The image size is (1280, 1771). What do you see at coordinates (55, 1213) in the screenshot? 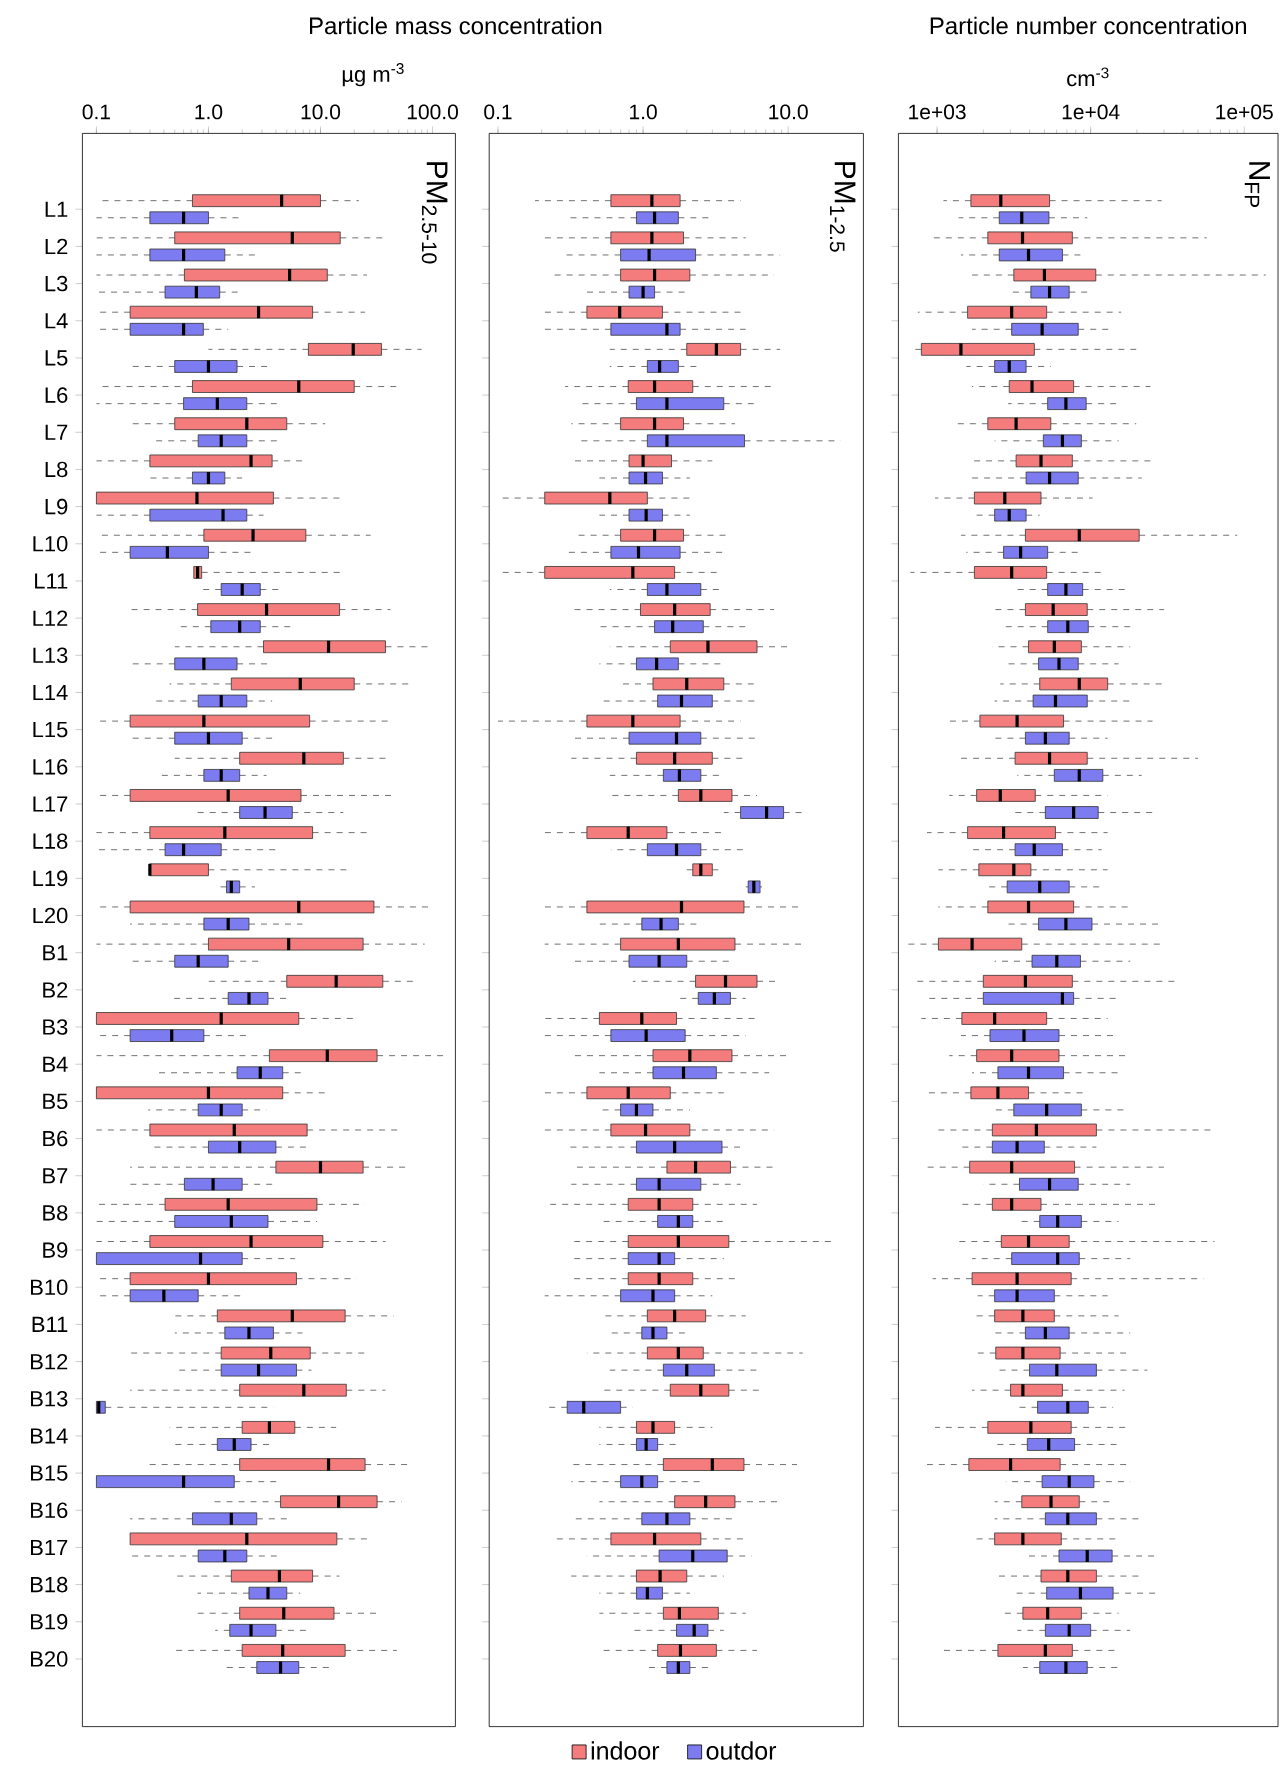
I see `y-tick-label: B8` at bounding box center [55, 1213].